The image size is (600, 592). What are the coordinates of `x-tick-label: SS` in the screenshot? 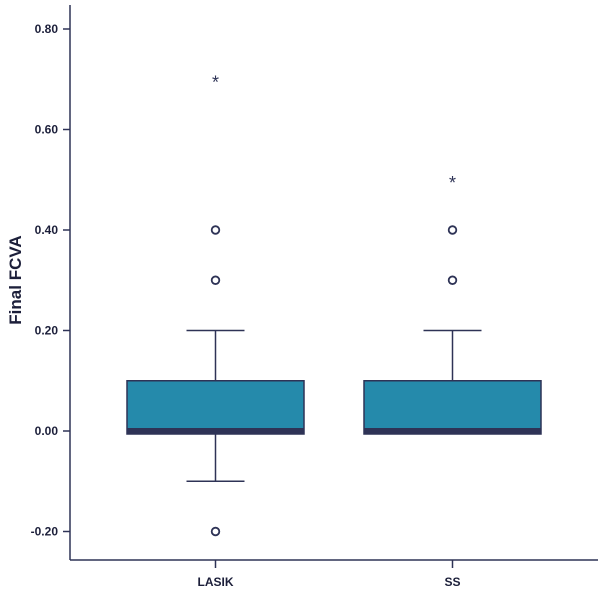 It's located at (452, 582).